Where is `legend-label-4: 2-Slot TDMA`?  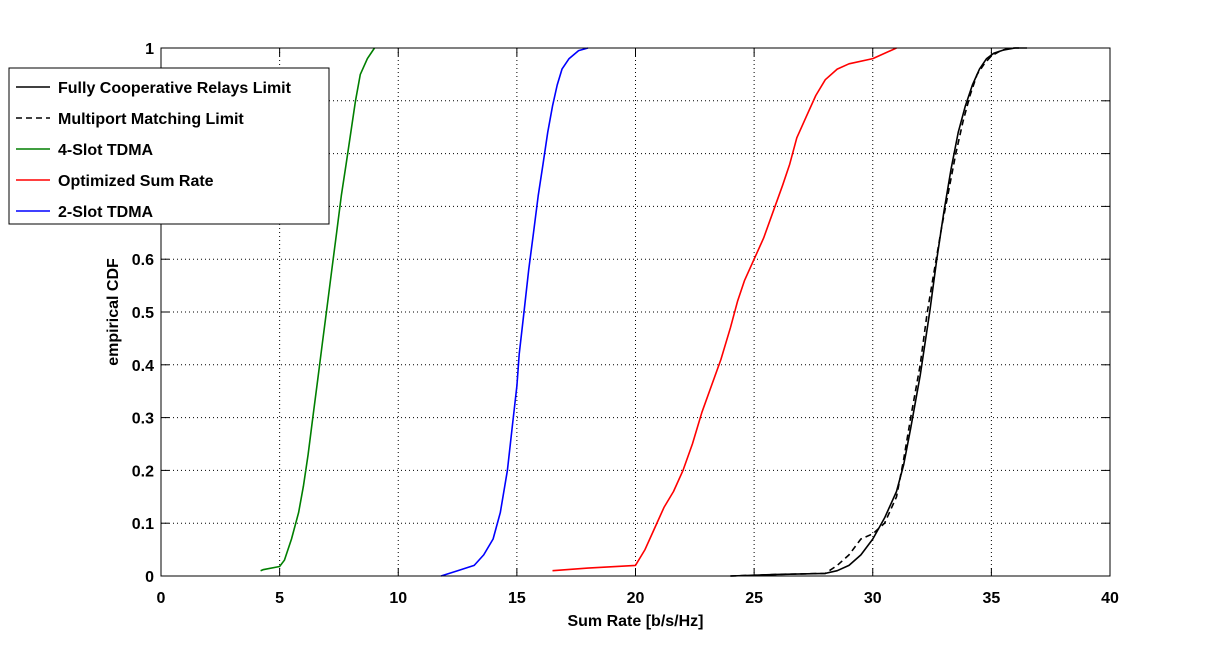 legend-label-4: 2-Slot TDMA is located at coordinates (106, 212).